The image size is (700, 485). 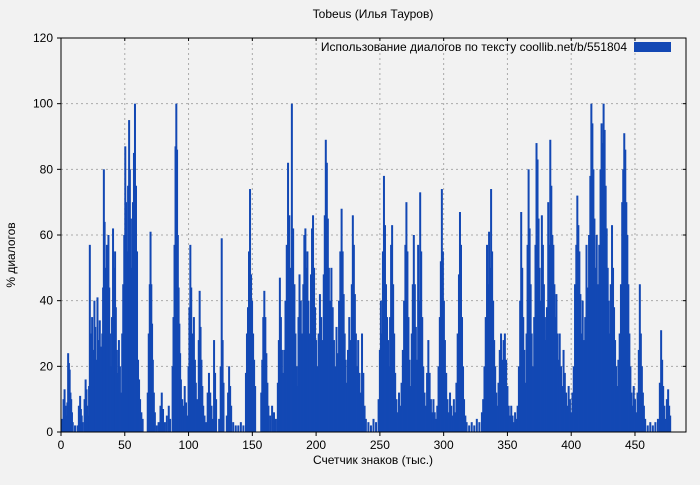 I want to click on x-tick-label: 50, so click(x=125, y=445).